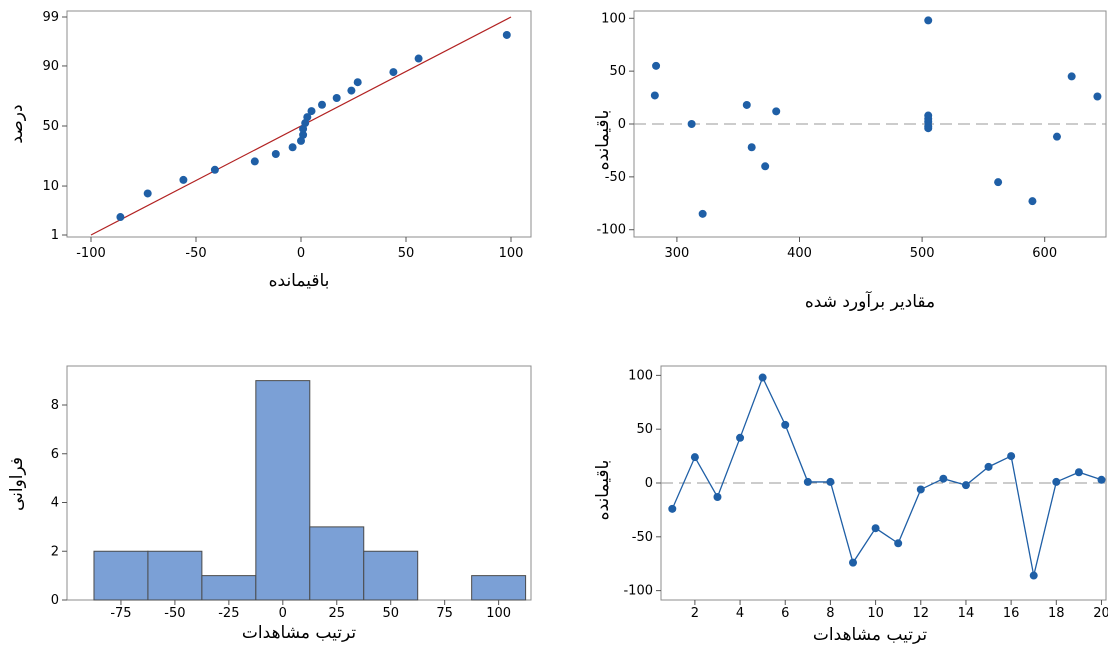 Image resolution: width=1108 pixels, height=649 pixels. Describe the element at coordinates (17, 484) in the screenshot. I see `y-axis-label: فراوانی` at that location.